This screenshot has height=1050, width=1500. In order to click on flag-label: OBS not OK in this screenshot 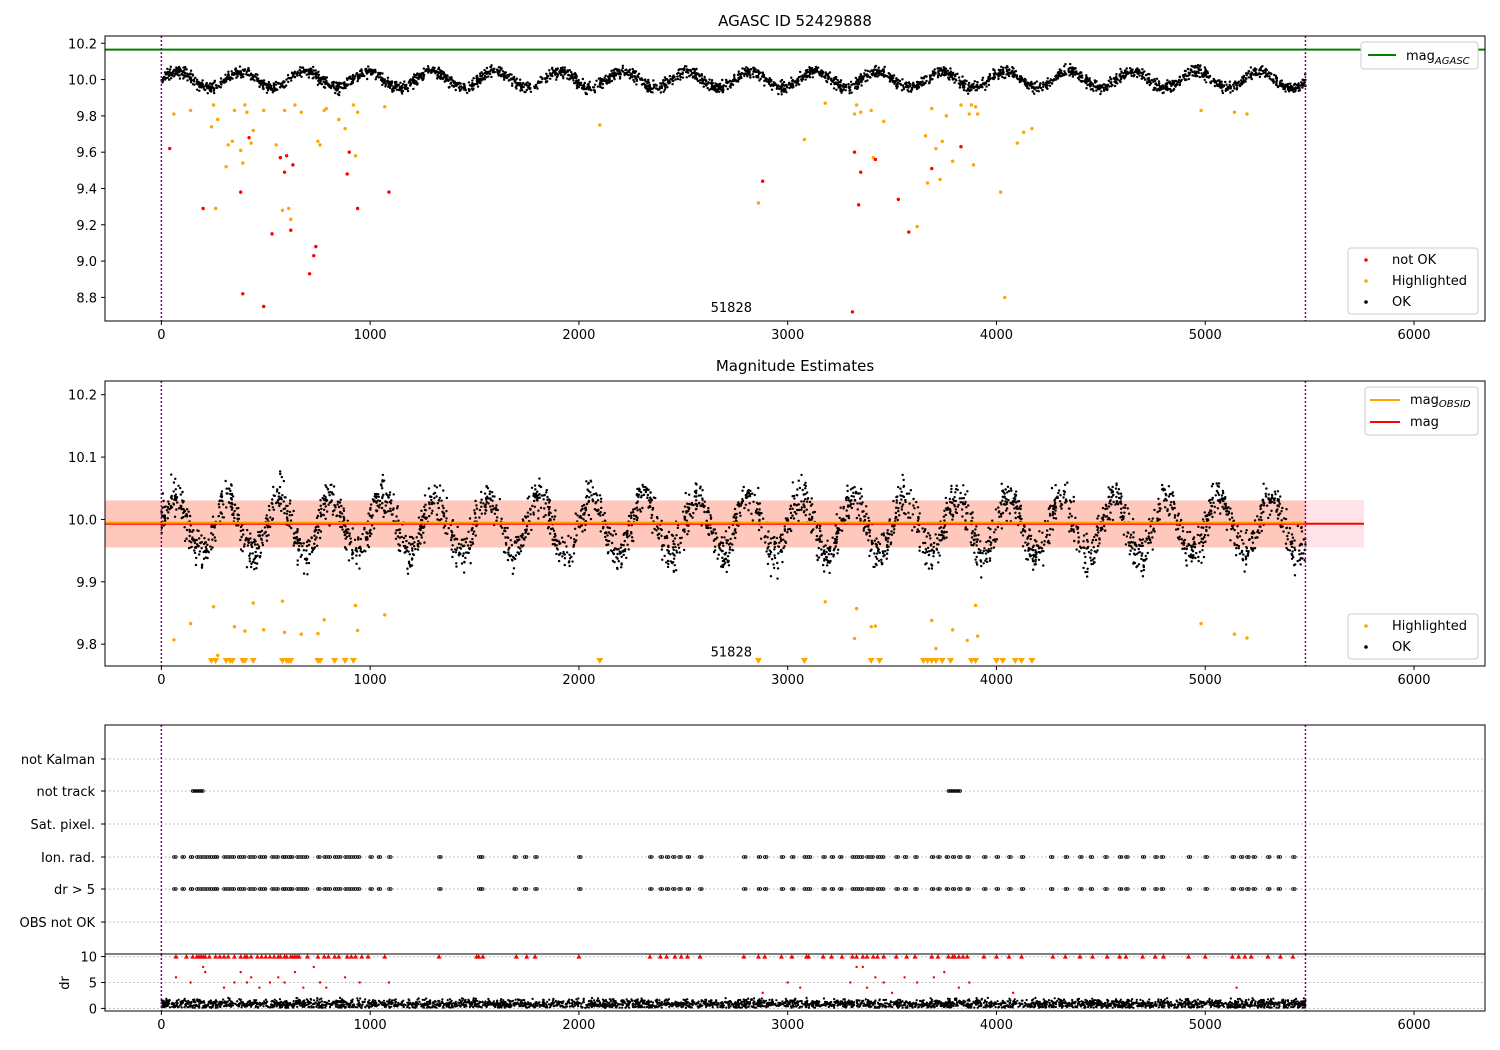, I will do `click(58, 923)`.